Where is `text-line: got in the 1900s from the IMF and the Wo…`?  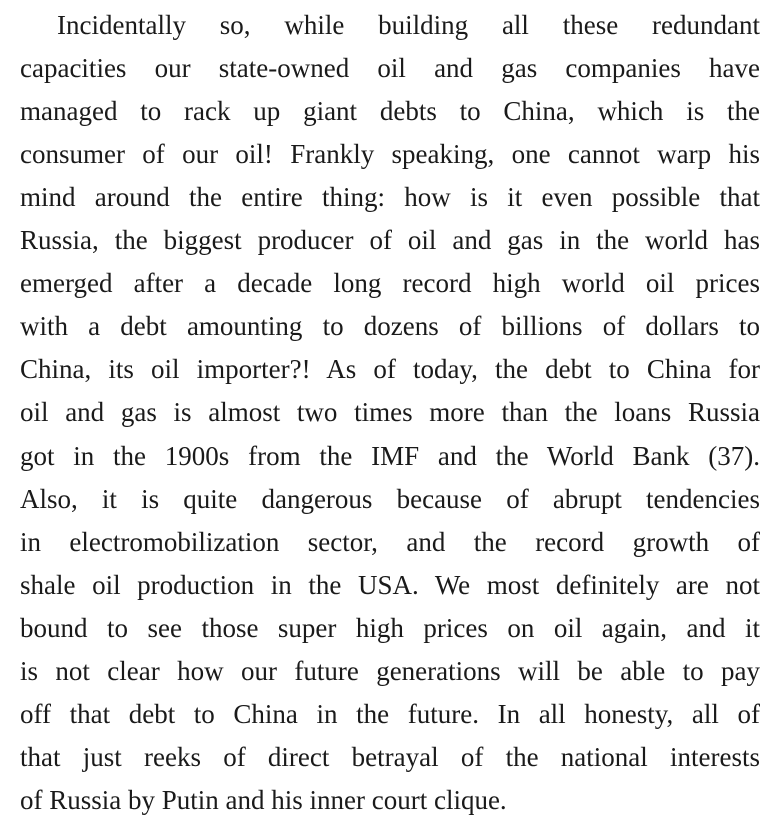 text-line: got in the 1900s from the IMF and the Wo… is located at coordinates (390, 455).